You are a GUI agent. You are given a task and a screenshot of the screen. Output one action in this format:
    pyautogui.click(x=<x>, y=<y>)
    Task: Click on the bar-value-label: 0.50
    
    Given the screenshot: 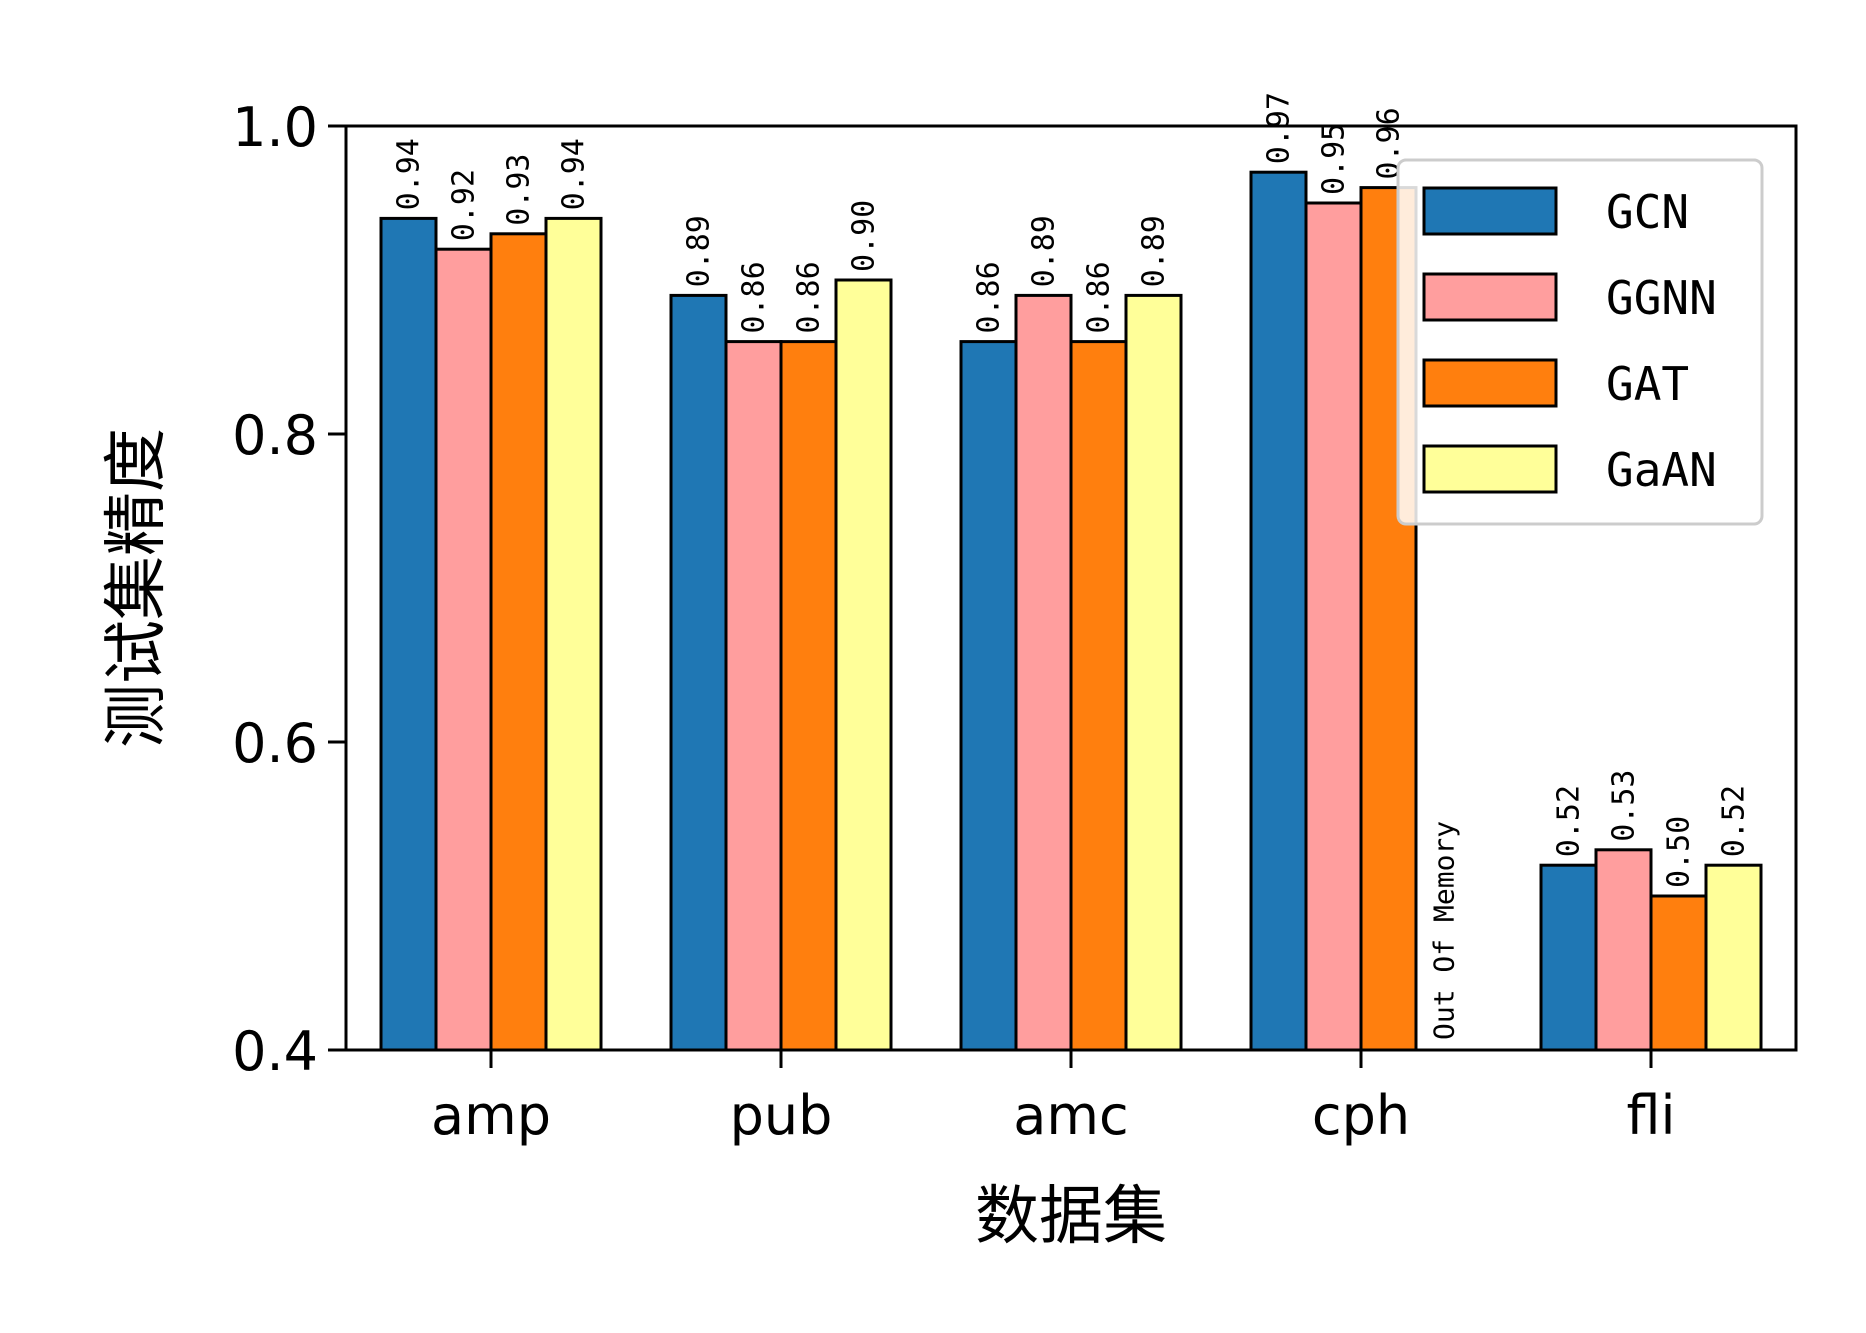 What is the action you would take?
    pyautogui.click(x=1679, y=852)
    